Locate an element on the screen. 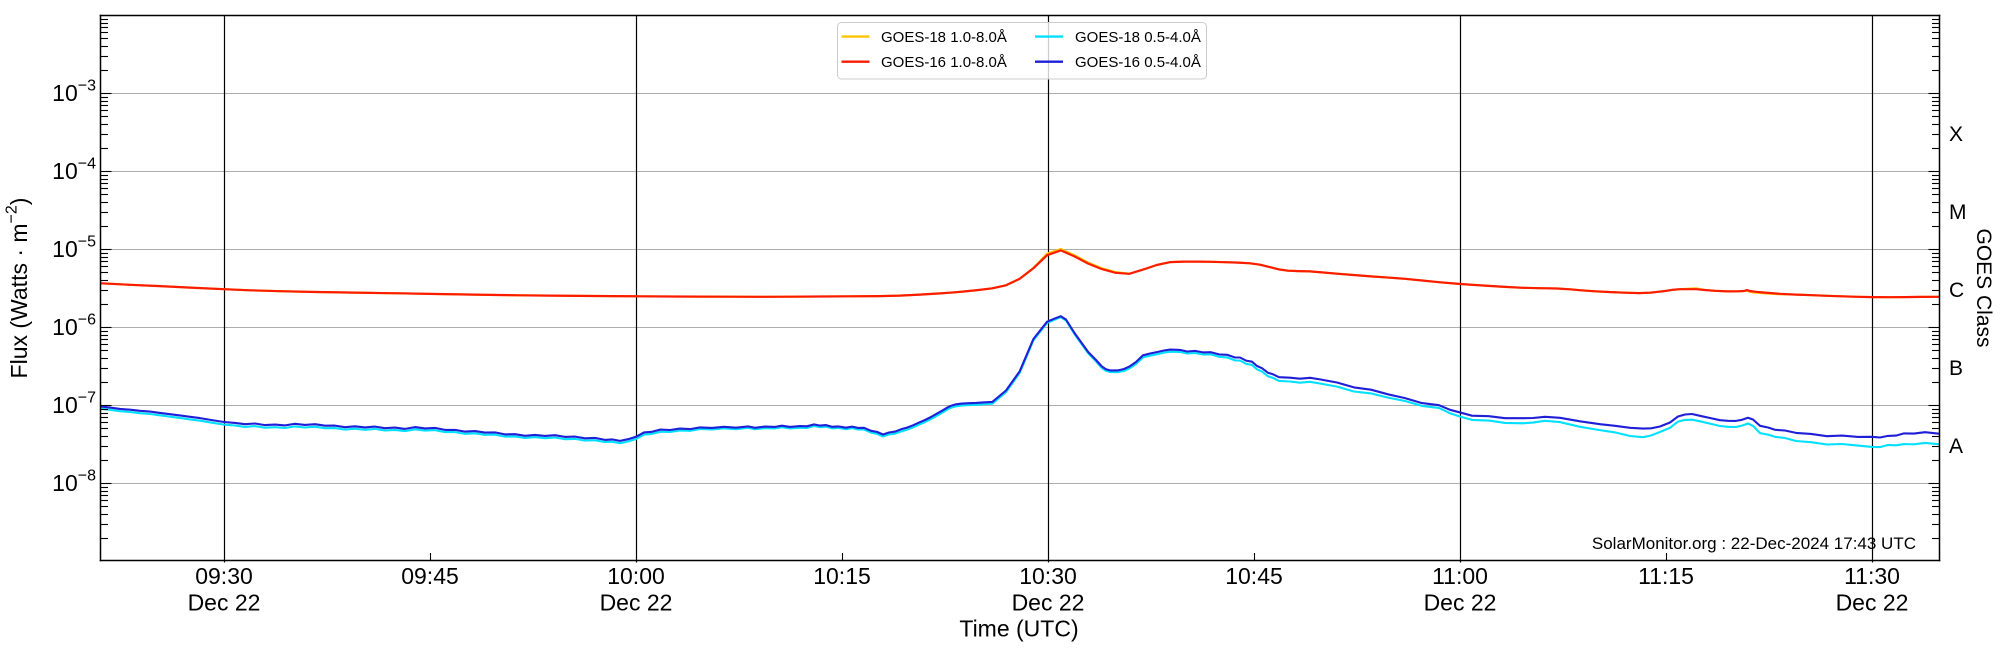  svg-text: GOES-16 0.5-4.0Å is located at coordinates (1138, 62).